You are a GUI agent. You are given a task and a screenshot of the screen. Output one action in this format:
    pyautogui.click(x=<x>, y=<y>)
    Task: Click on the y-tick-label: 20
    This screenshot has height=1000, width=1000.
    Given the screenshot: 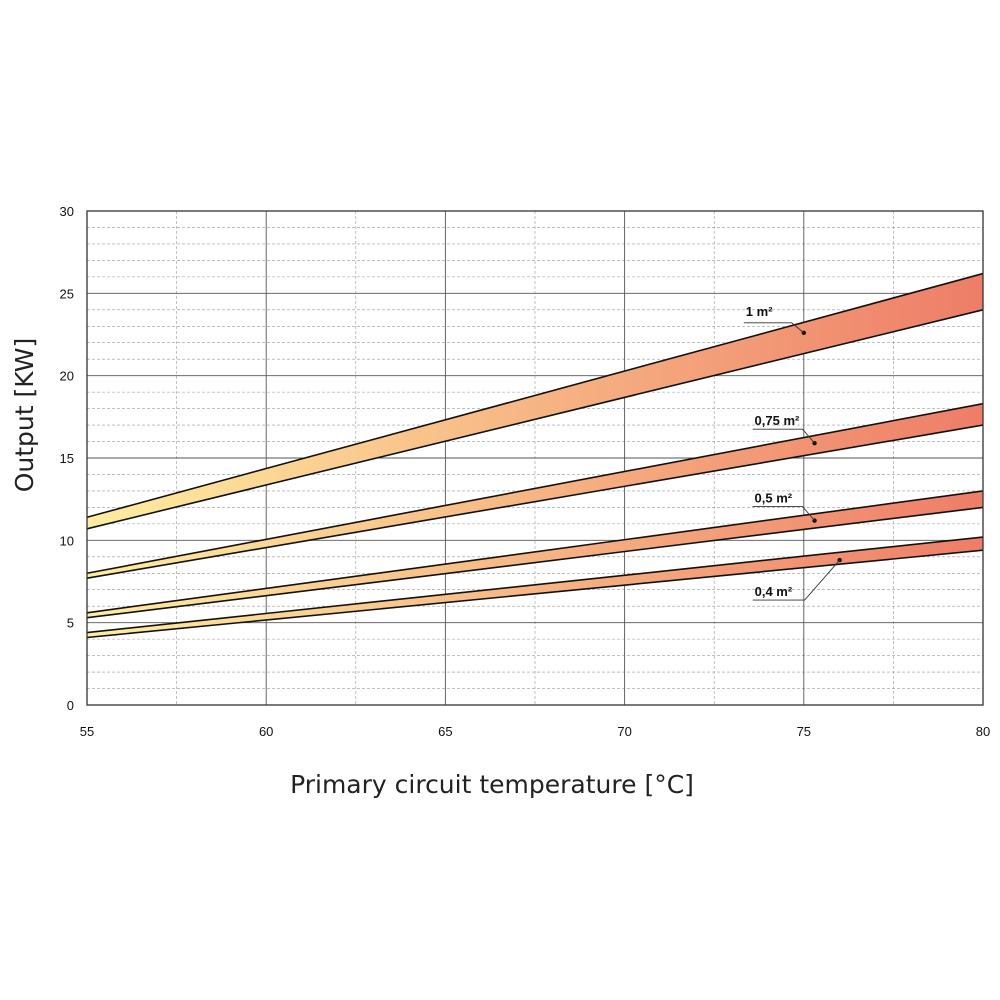 What is the action you would take?
    pyautogui.click(x=67, y=376)
    